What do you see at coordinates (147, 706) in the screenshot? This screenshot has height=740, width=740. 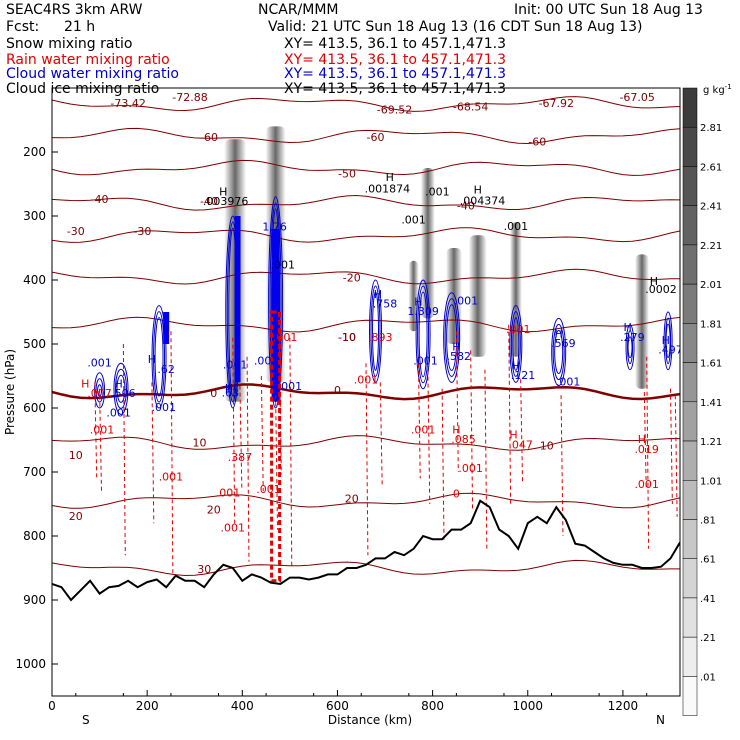 I see `x-tick-label: 200` at bounding box center [147, 706].